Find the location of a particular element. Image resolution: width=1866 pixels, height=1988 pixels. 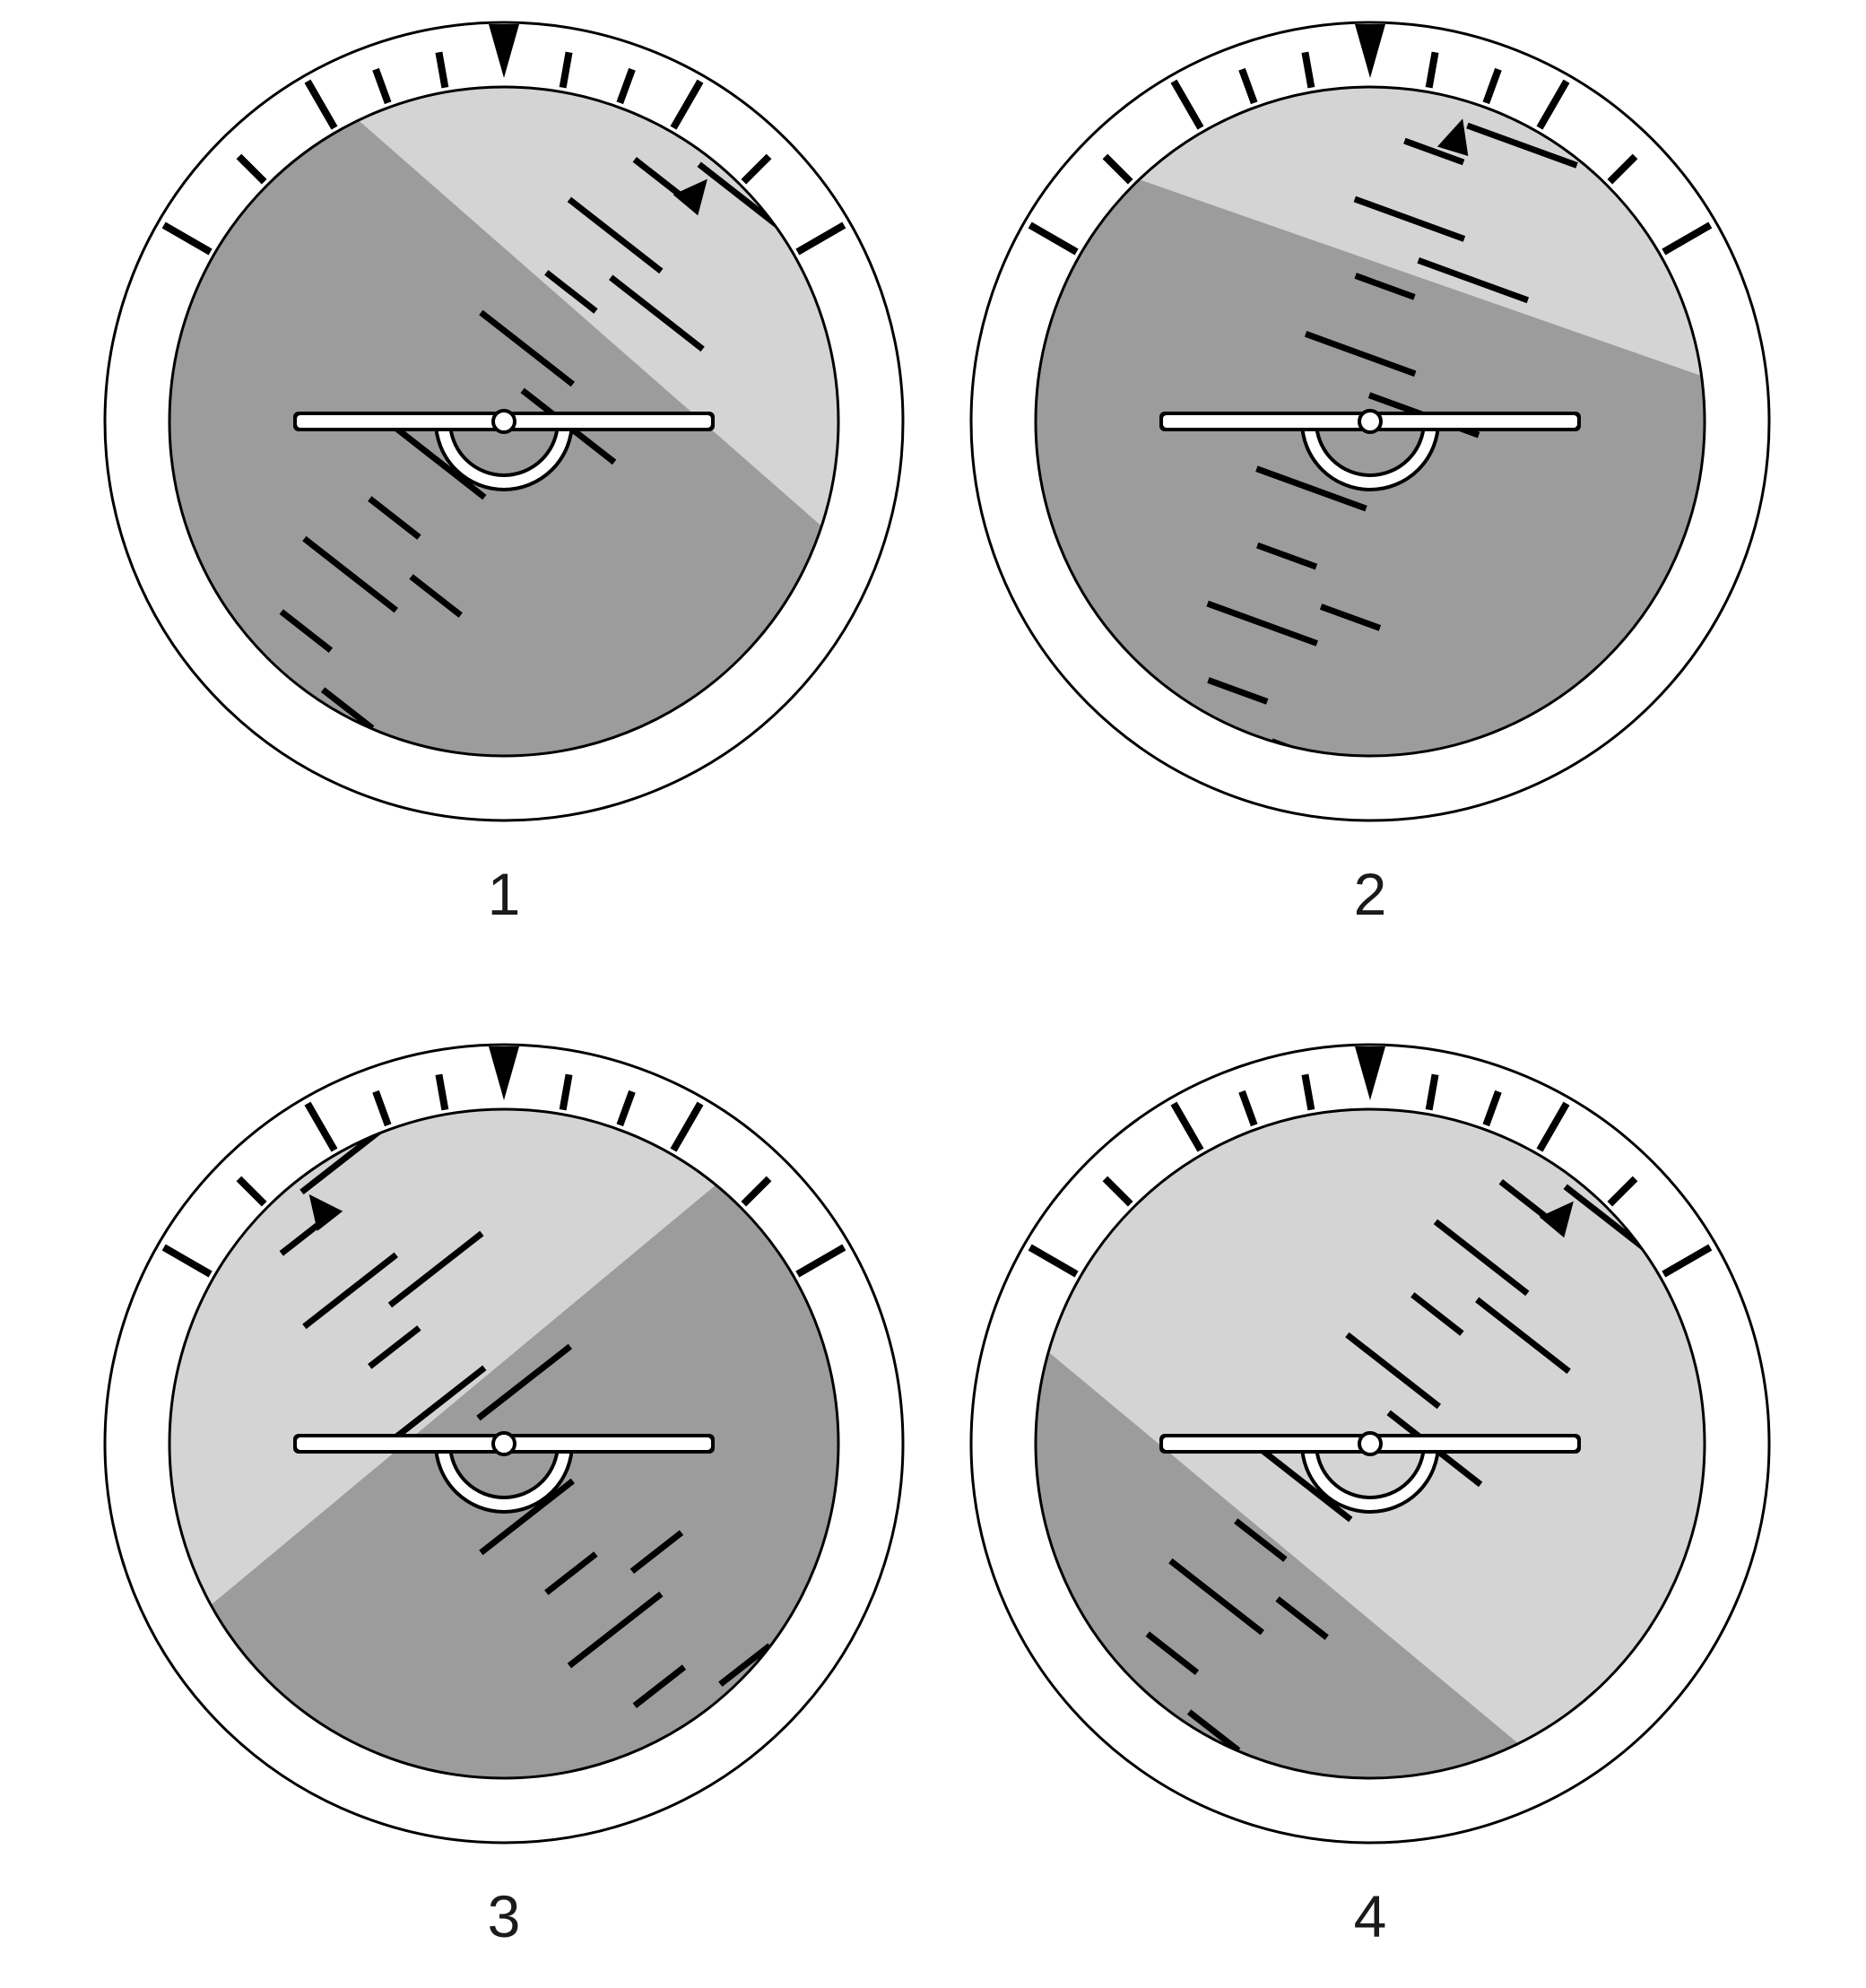

attitude-face is located at coordinates (1370, 1443).